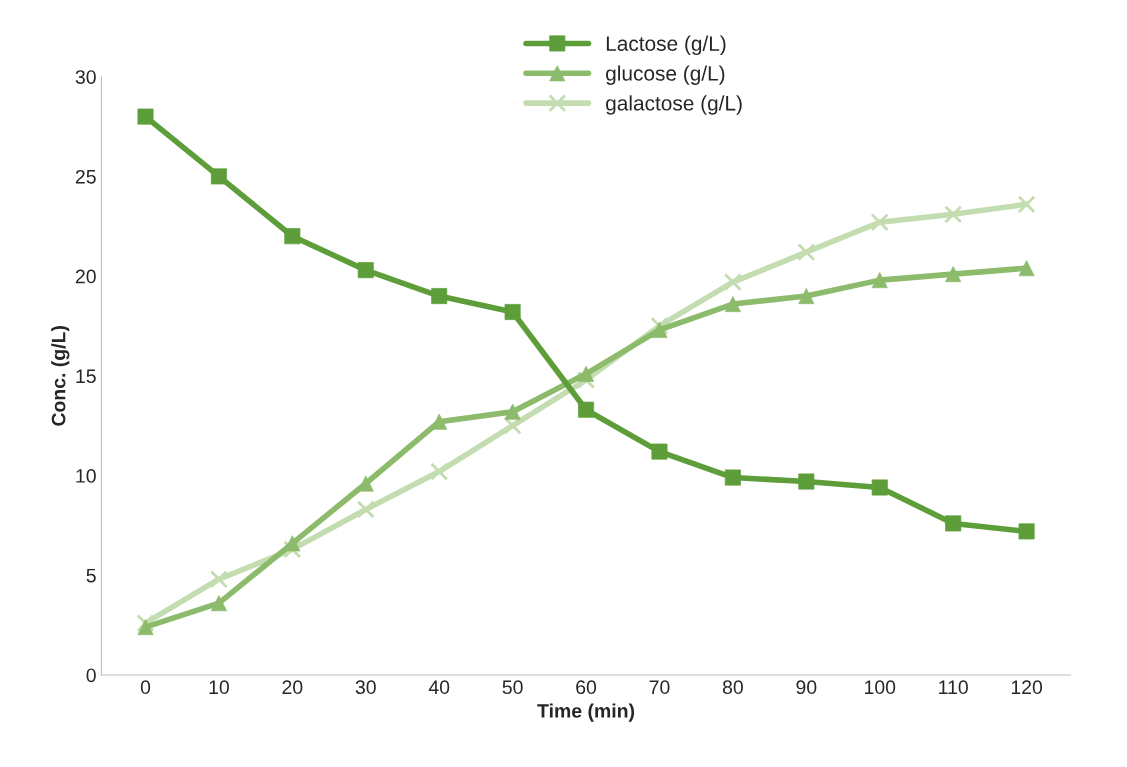  Describe the element at coordinates (666, 45) in the screenshot. I see `legend-label: Lactose (g/L)` at that location.